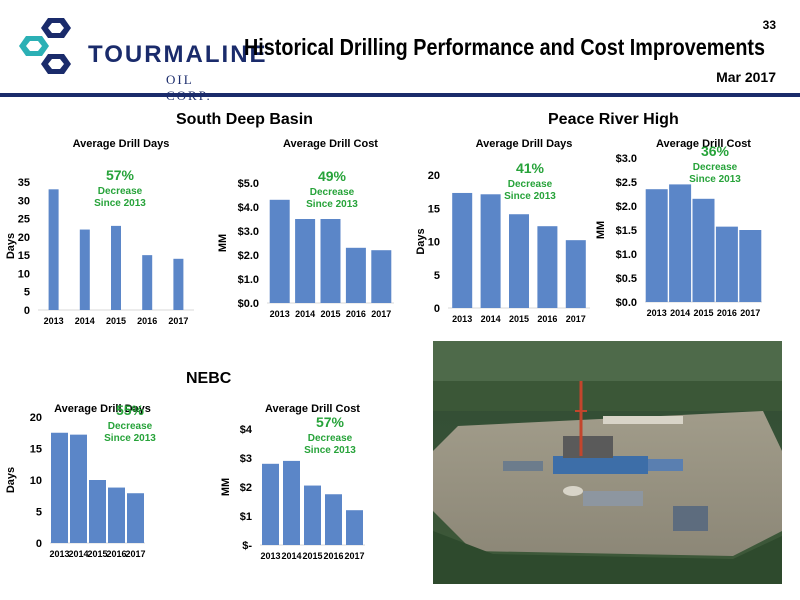 This screenshot has height=600, width=800. I want to click on decrease-percent: 57%, so click(120, 175).